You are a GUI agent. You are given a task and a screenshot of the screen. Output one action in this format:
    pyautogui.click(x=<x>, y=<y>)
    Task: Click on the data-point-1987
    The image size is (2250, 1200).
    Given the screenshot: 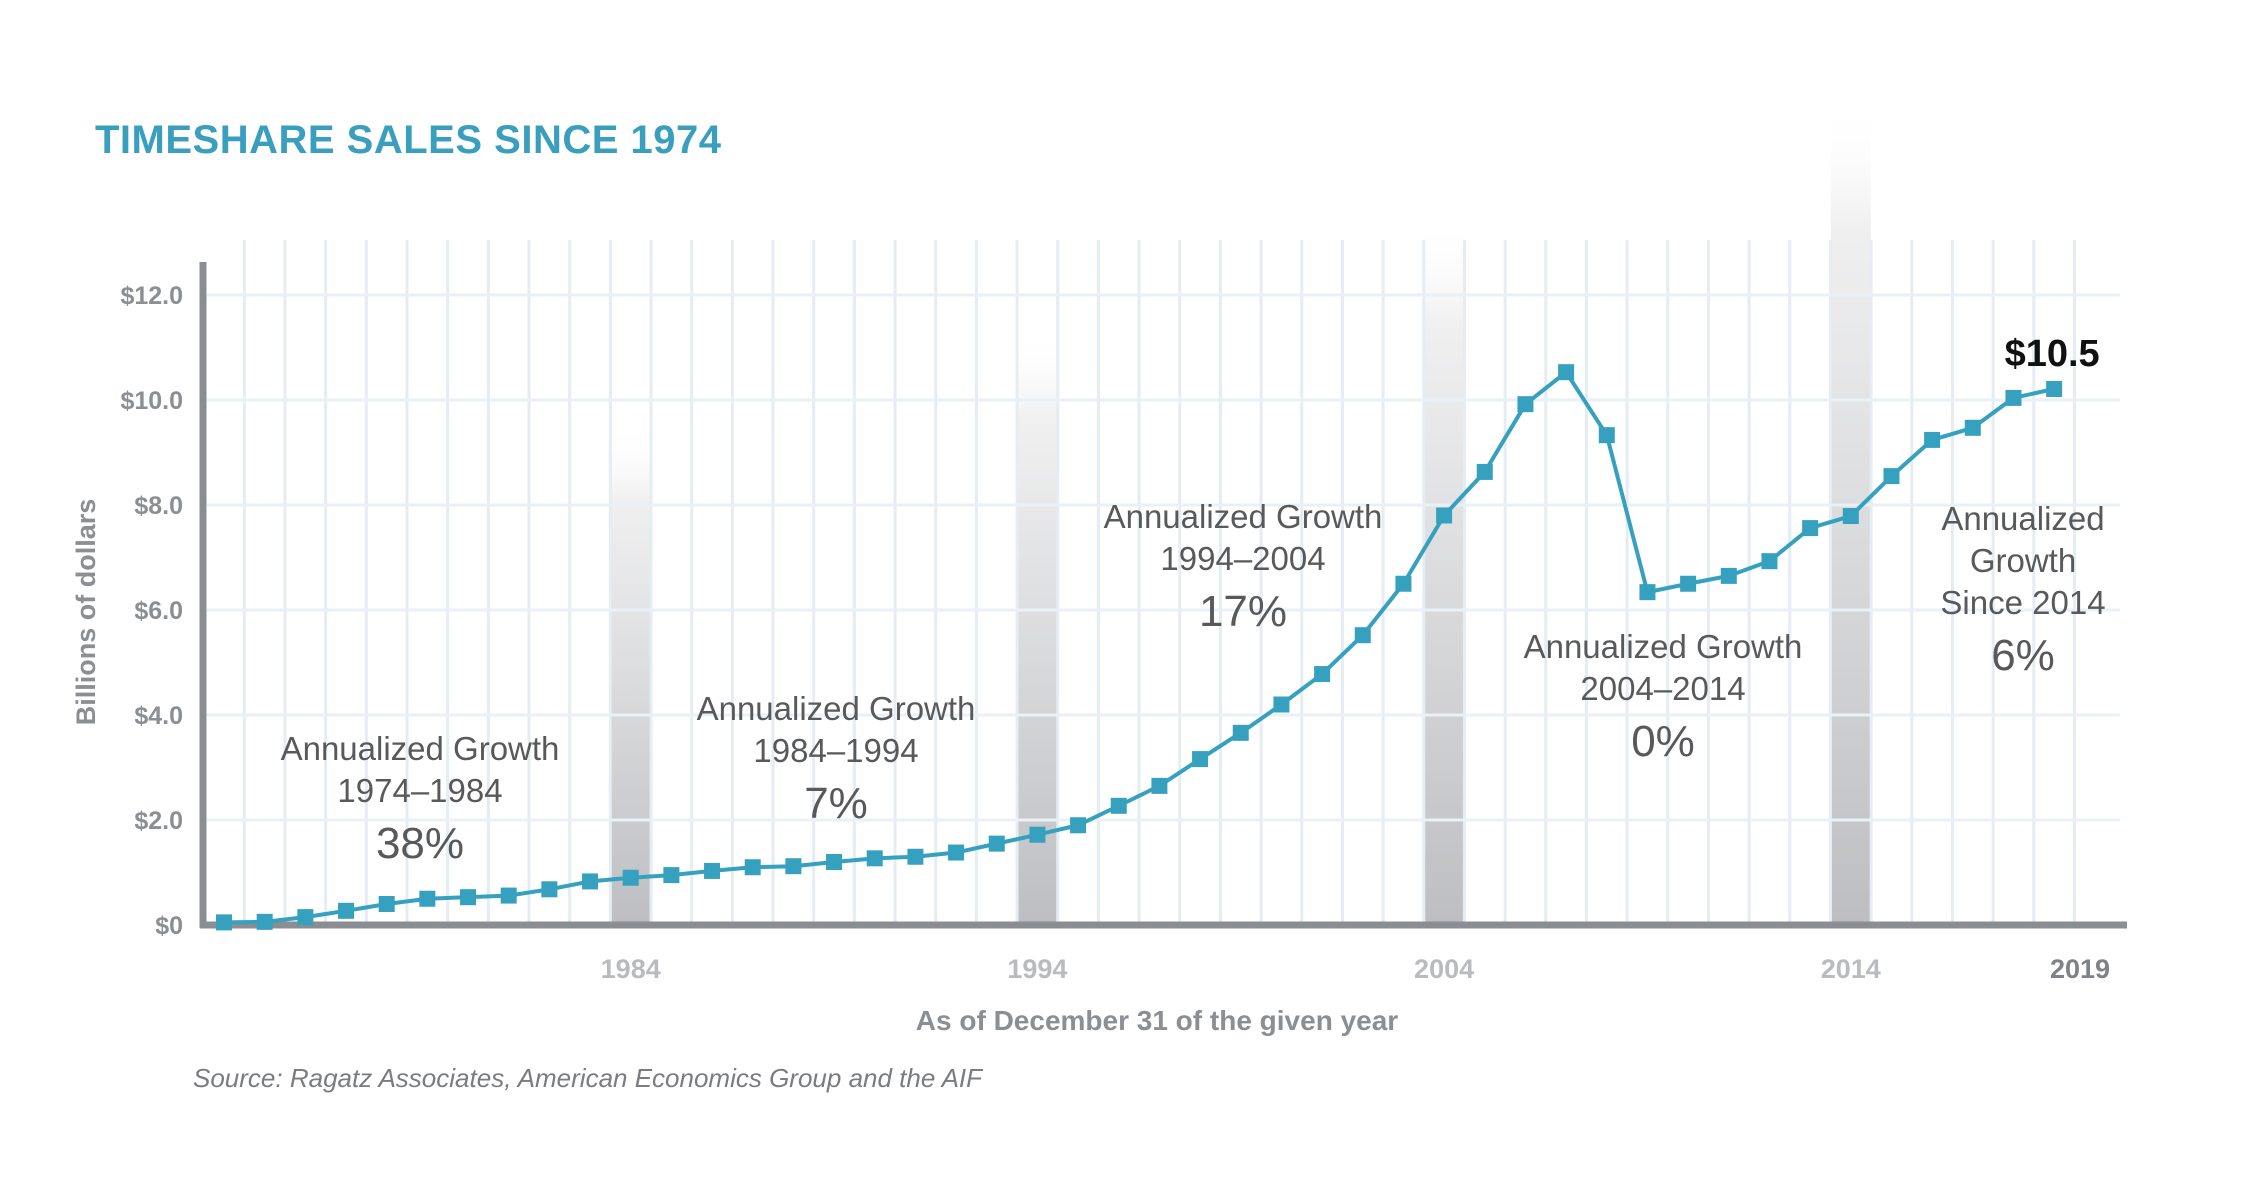 What is the action you would take?
    pyautogui.click(x=752, y=867)
    